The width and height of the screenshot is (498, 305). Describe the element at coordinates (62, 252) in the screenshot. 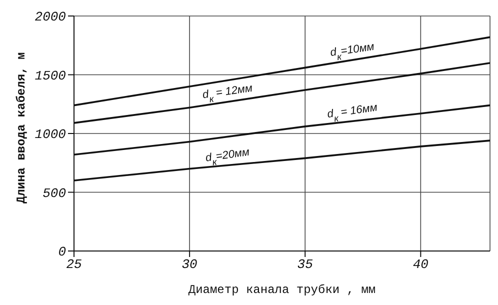

I see `y-tick-label: 0` at that location.